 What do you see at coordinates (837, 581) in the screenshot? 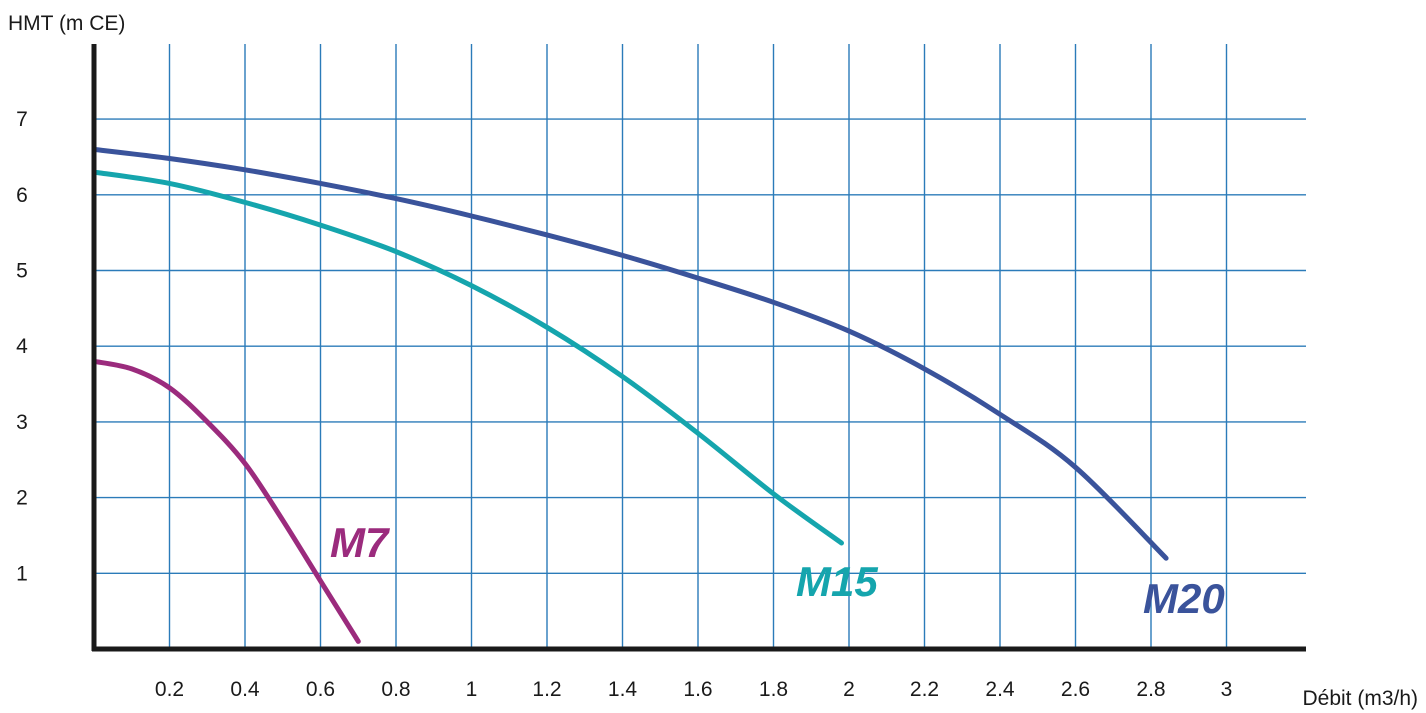
I see `series-label-m15: M15` at bounding box center [837, 581].